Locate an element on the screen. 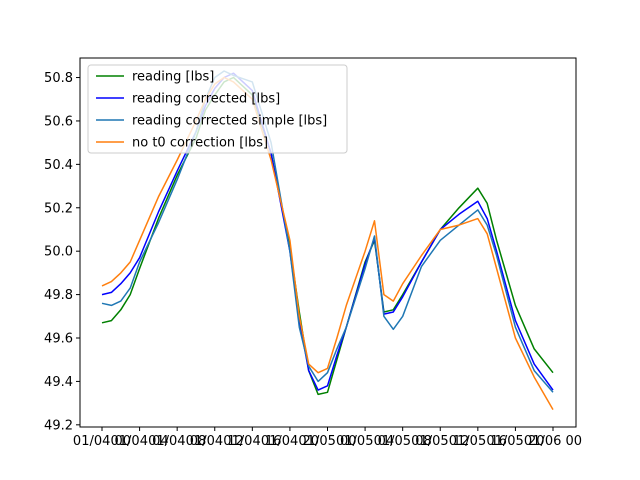  legend-label: no t0 correction [lbs] is located at coordinates (200, 143).